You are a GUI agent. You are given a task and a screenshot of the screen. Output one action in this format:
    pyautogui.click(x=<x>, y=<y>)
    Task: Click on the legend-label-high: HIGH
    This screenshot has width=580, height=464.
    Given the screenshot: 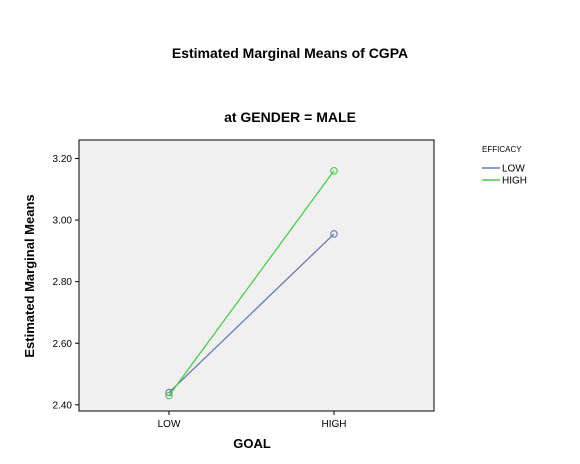 What is the action you would take?
    pyautogui.click(x=514, y=181)
    